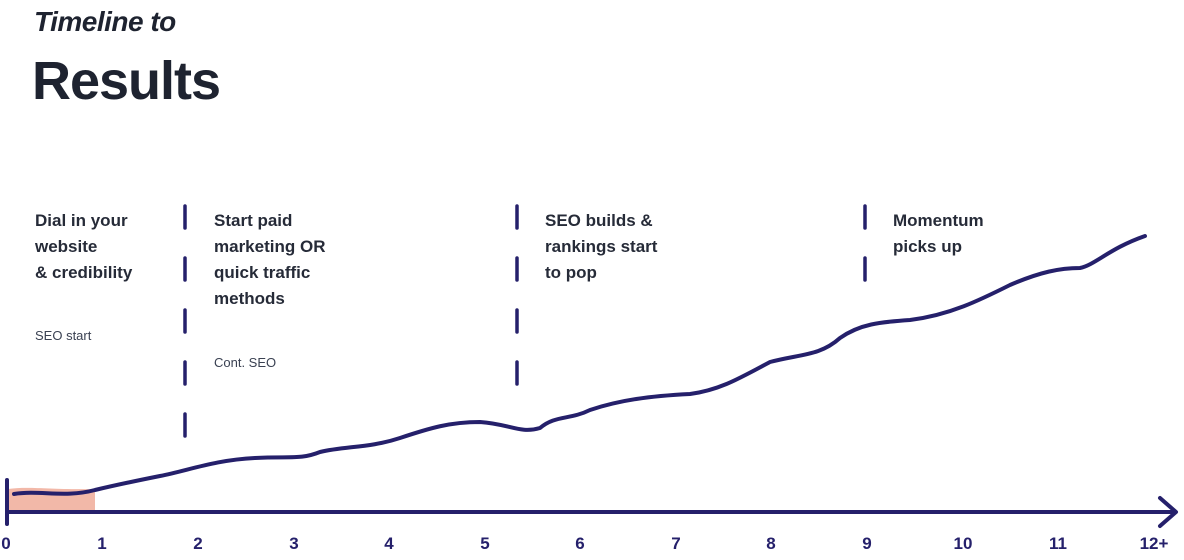 The width and height of the screenshot is (1184, 560). Describe the element at coordinates (102, 543) in the screenshot. I see `x-tick-1: 1` at that location.